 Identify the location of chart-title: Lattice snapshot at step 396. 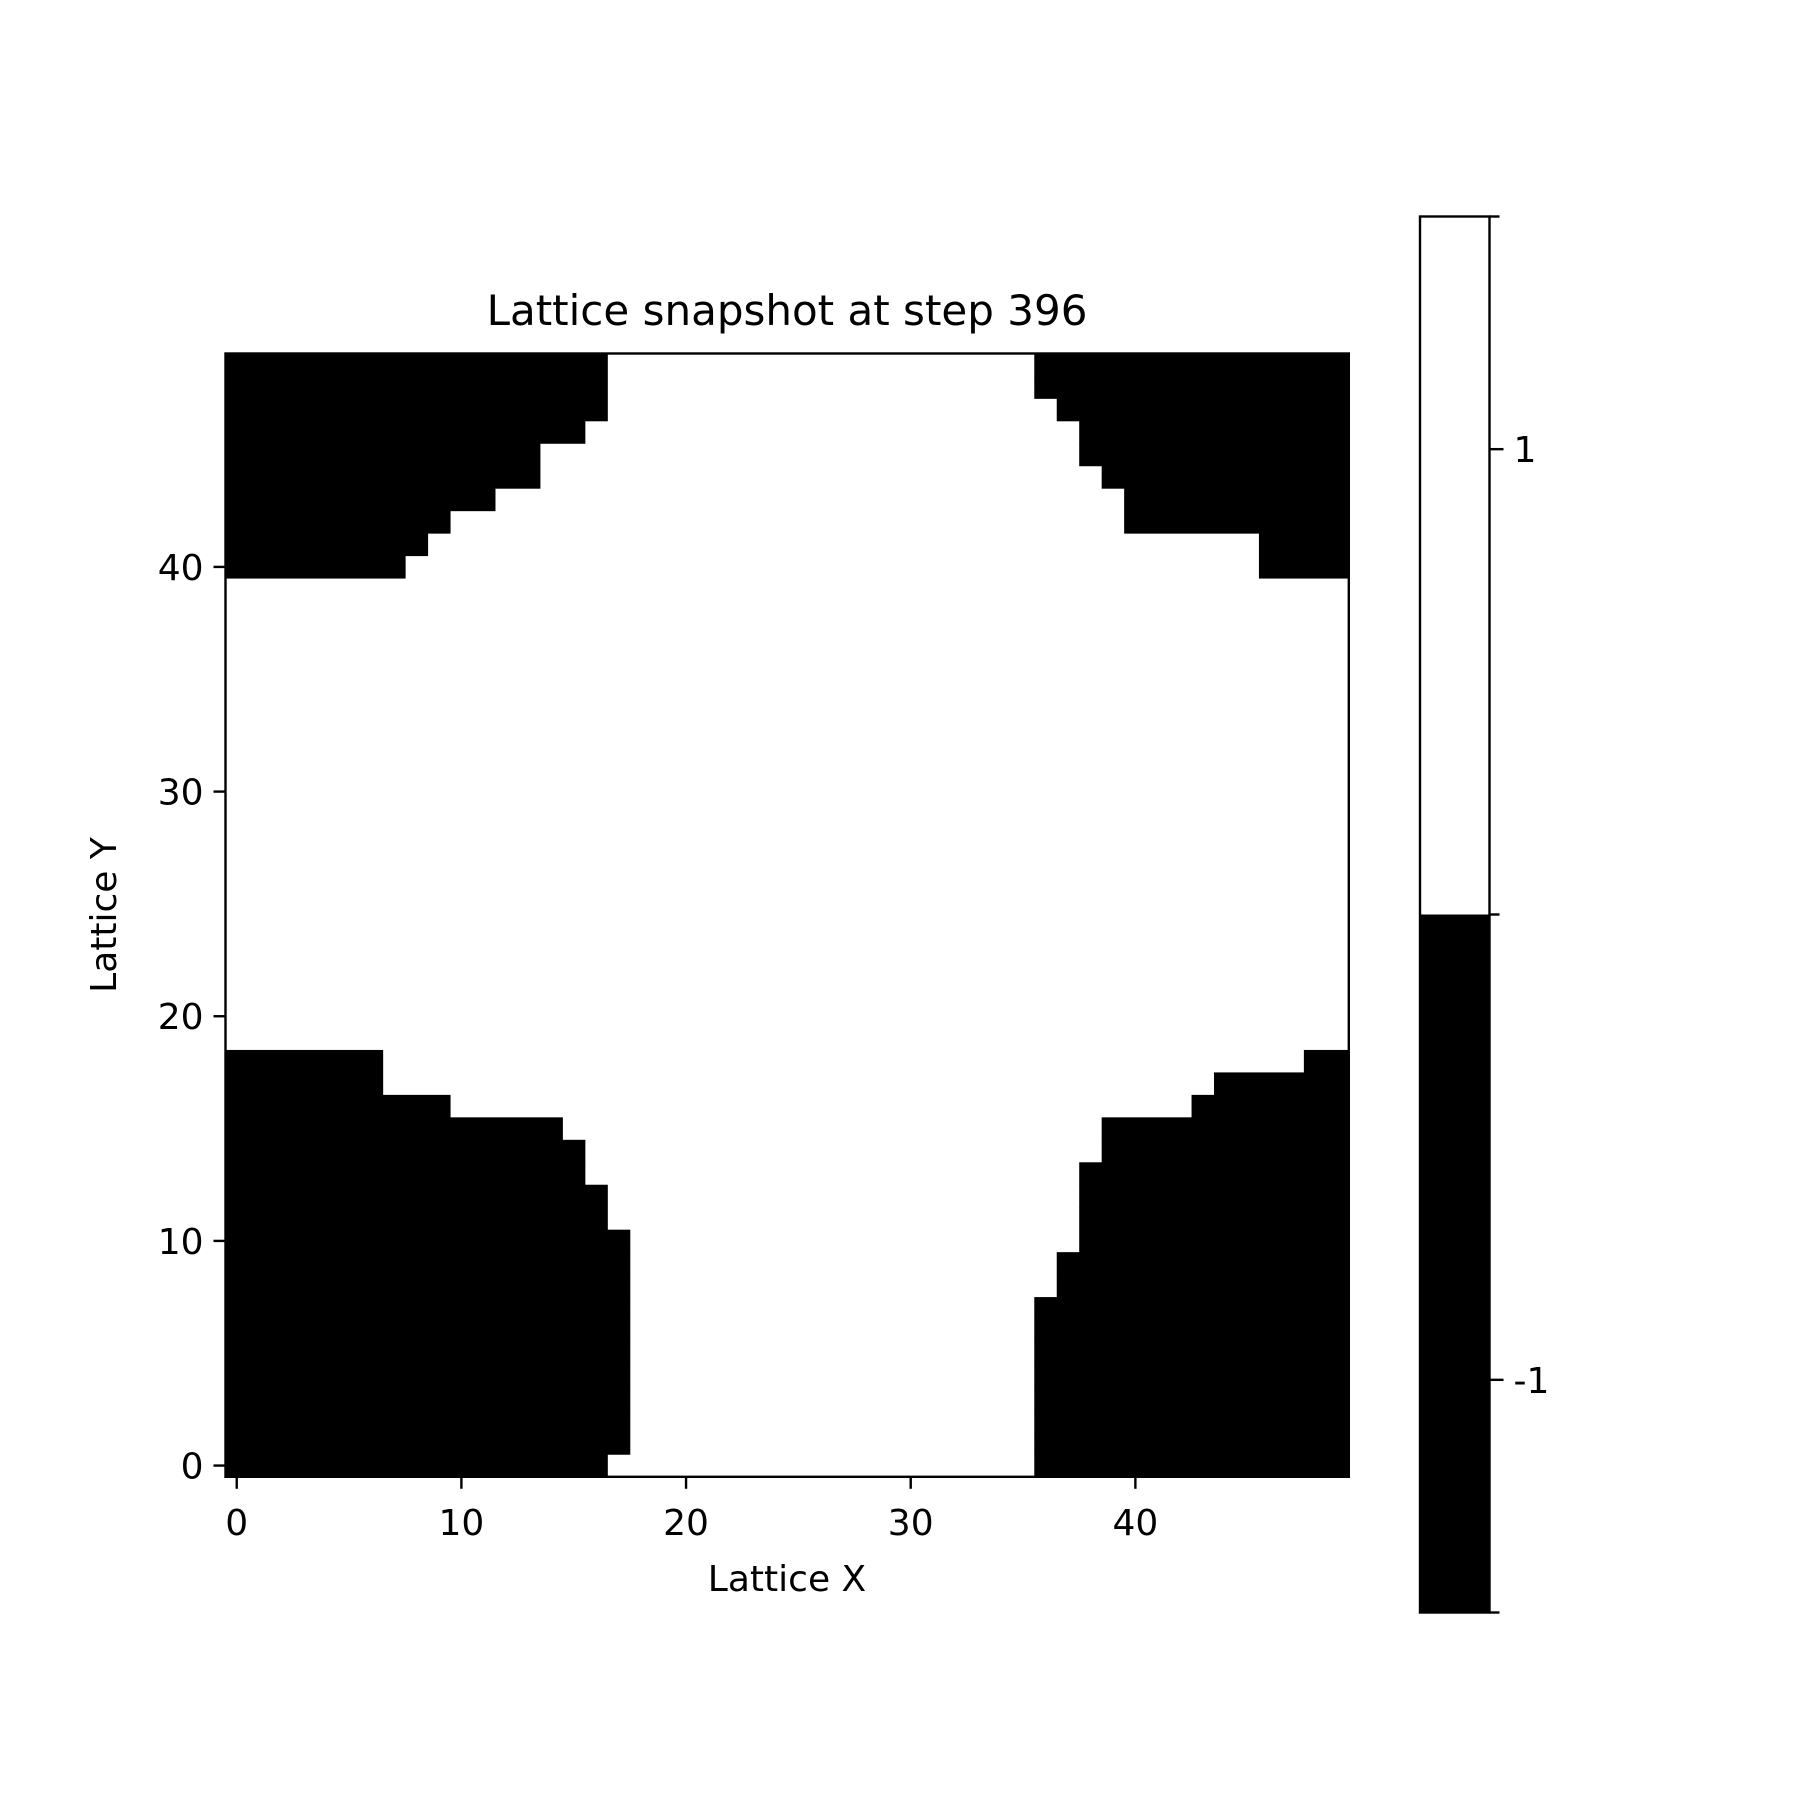
(787, 310).